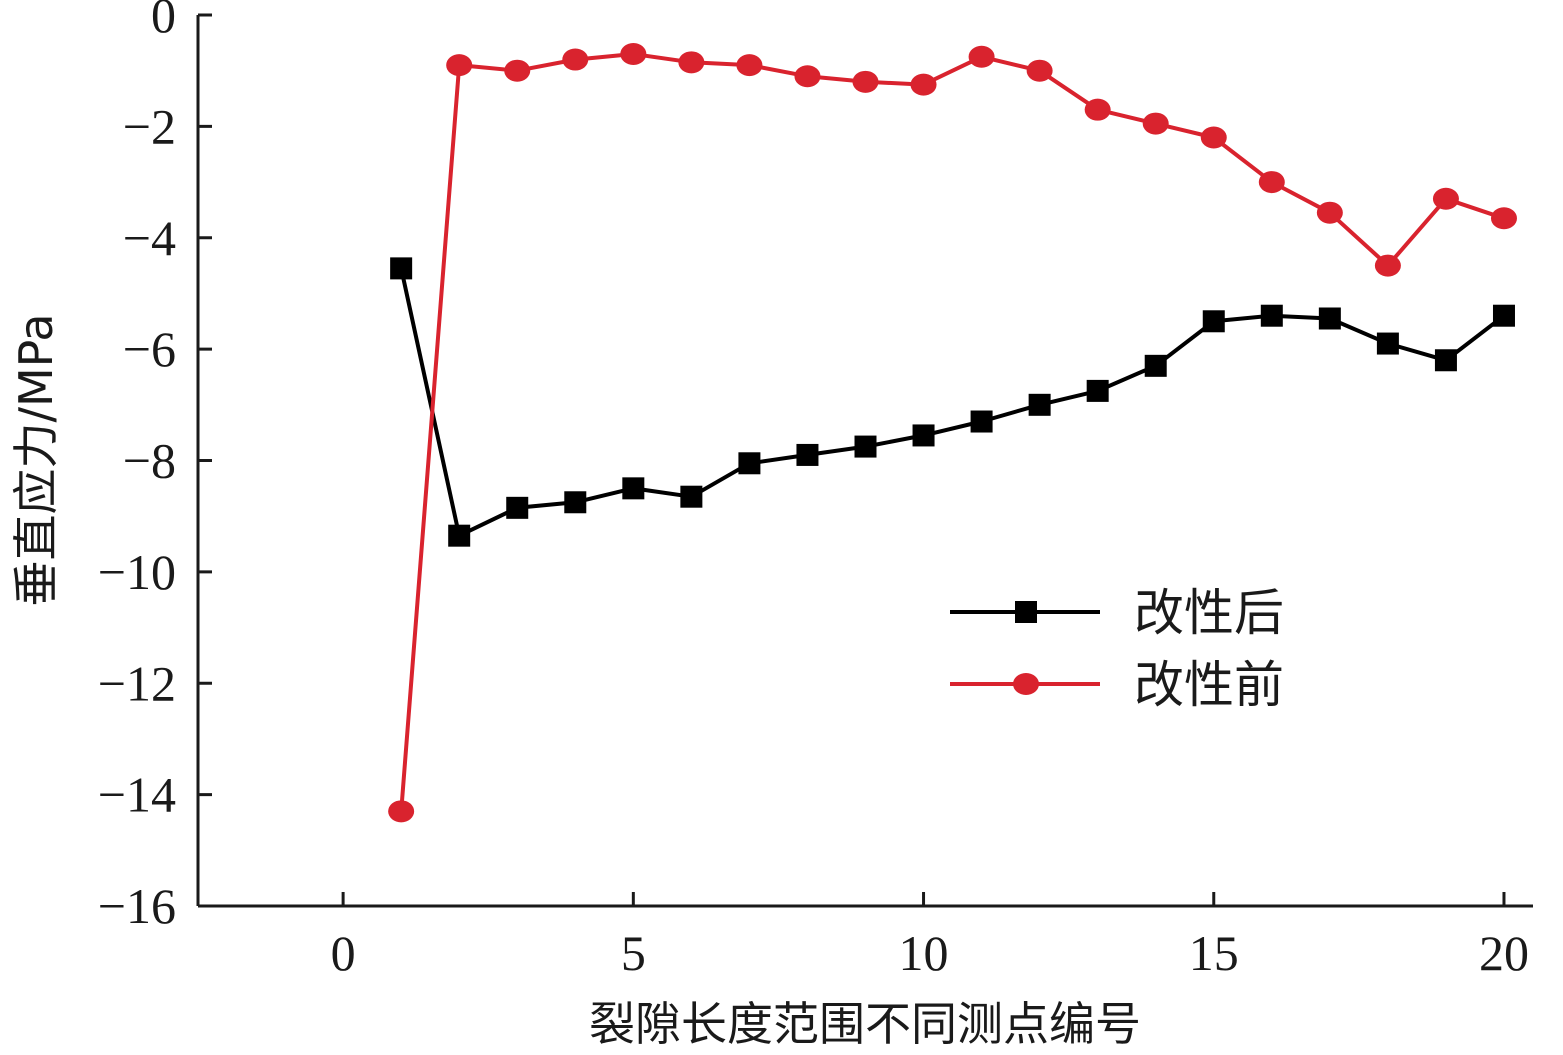  I want to click on y-axis-title: 垂直应力/MPa, so click(36, 459).